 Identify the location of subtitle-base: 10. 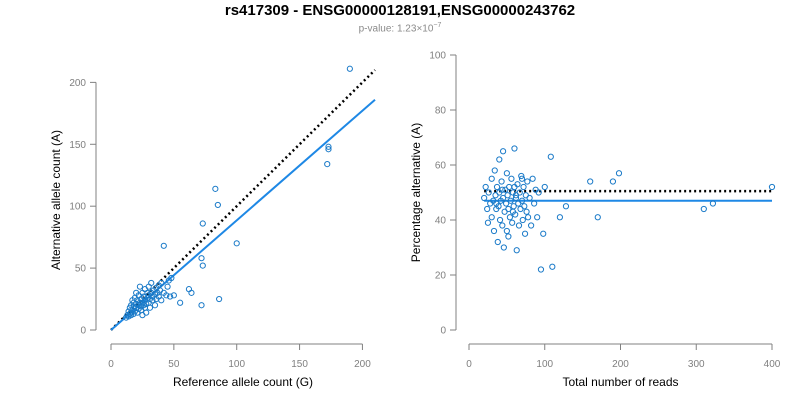
(428, 29).